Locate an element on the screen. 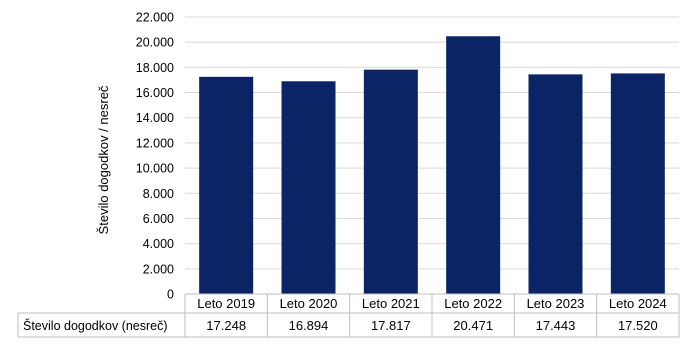 This screenshot has height=355, width=681. y-tick-label: 22.000 is located at coordinates (155, 18).